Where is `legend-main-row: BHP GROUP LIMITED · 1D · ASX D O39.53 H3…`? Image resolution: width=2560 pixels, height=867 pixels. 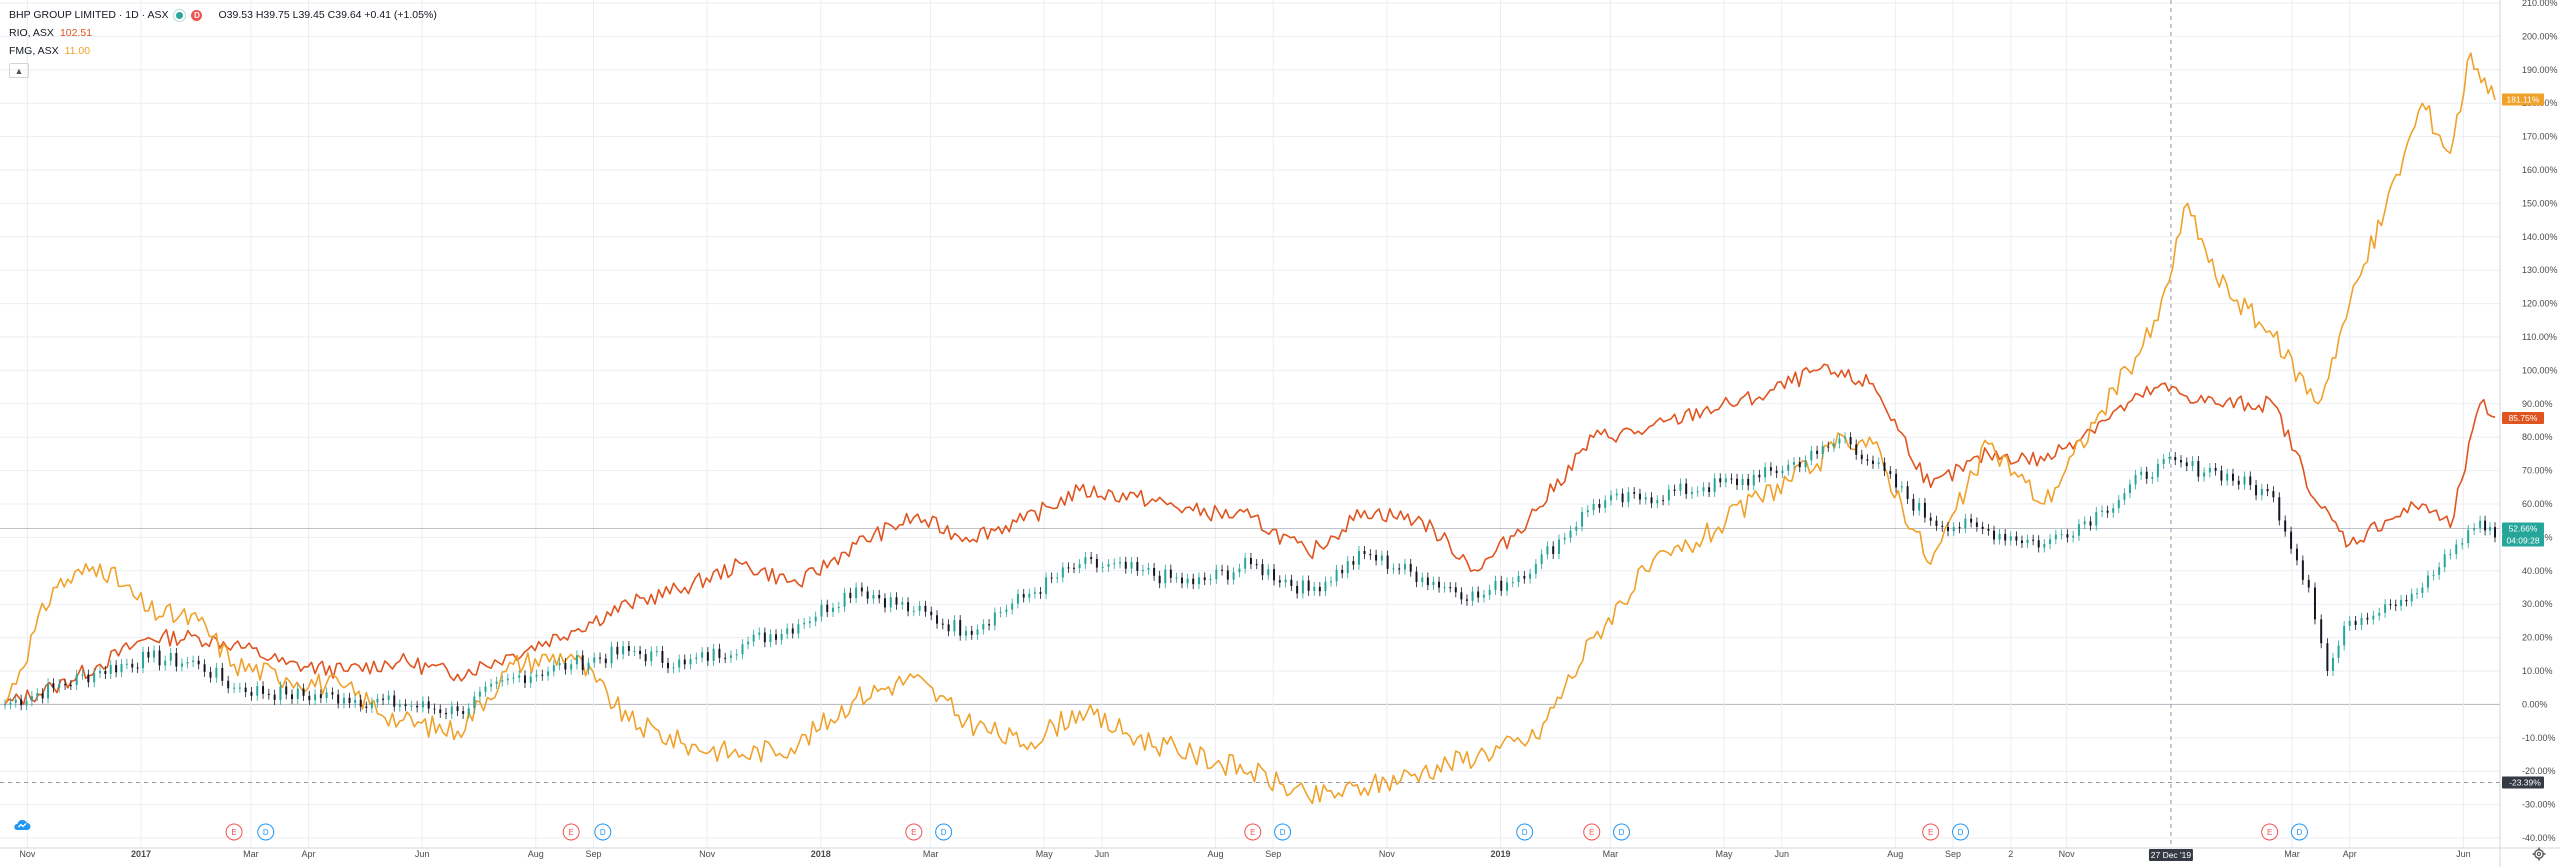 legend-main-row: BHP GROUP LIMITED · 1D · ASX D O39.53 H3… is located at coordinates (223, 15).